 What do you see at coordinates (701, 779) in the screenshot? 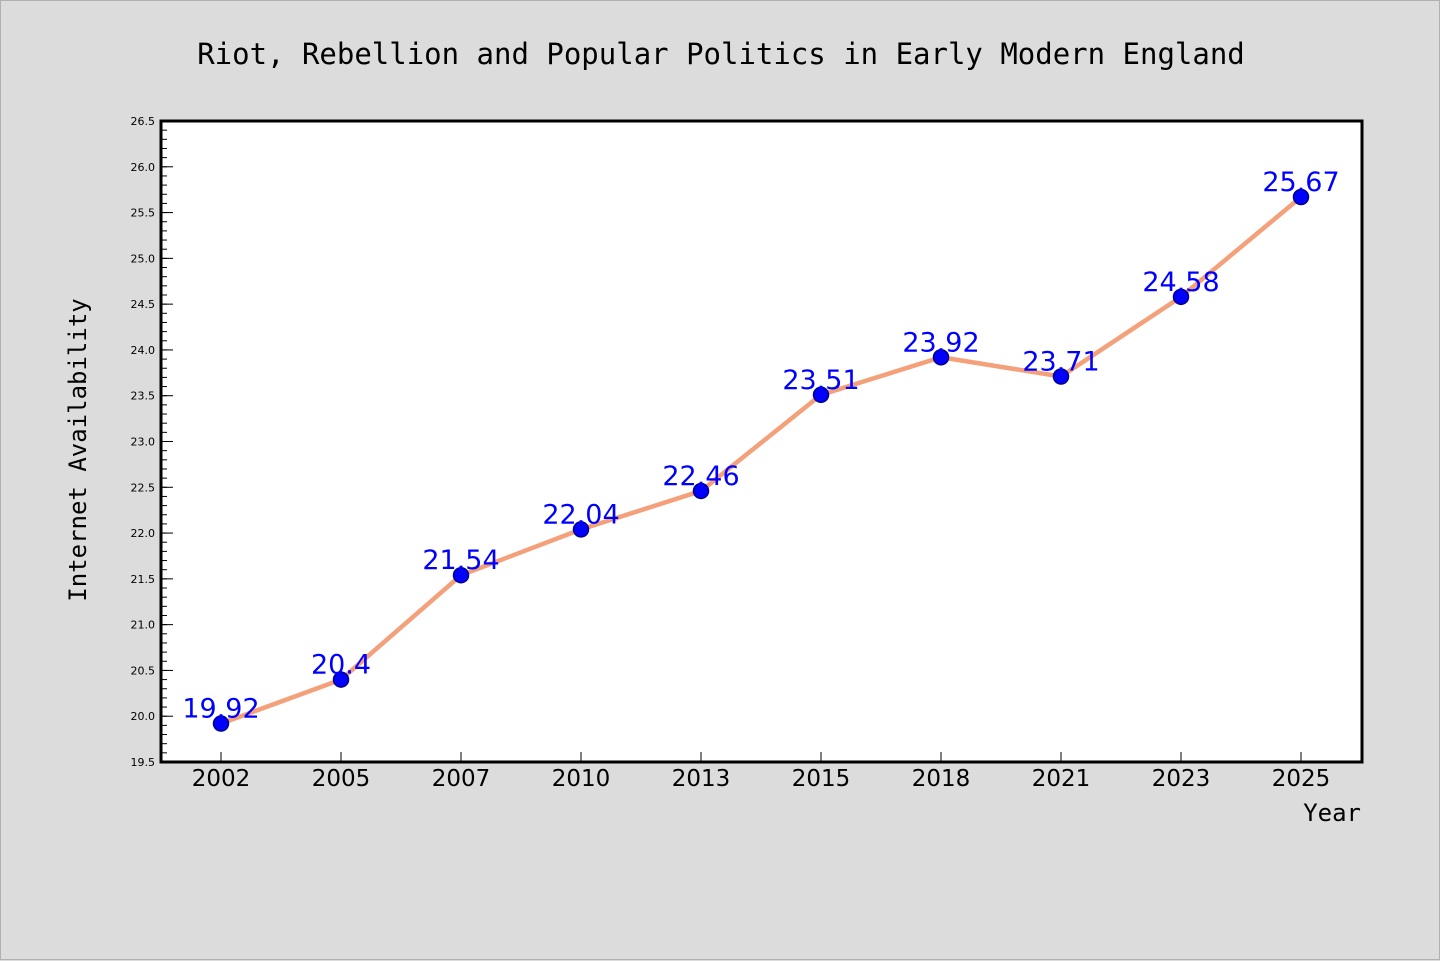
I see `x-tick-label: 2013` at bounding box center [701, 779].